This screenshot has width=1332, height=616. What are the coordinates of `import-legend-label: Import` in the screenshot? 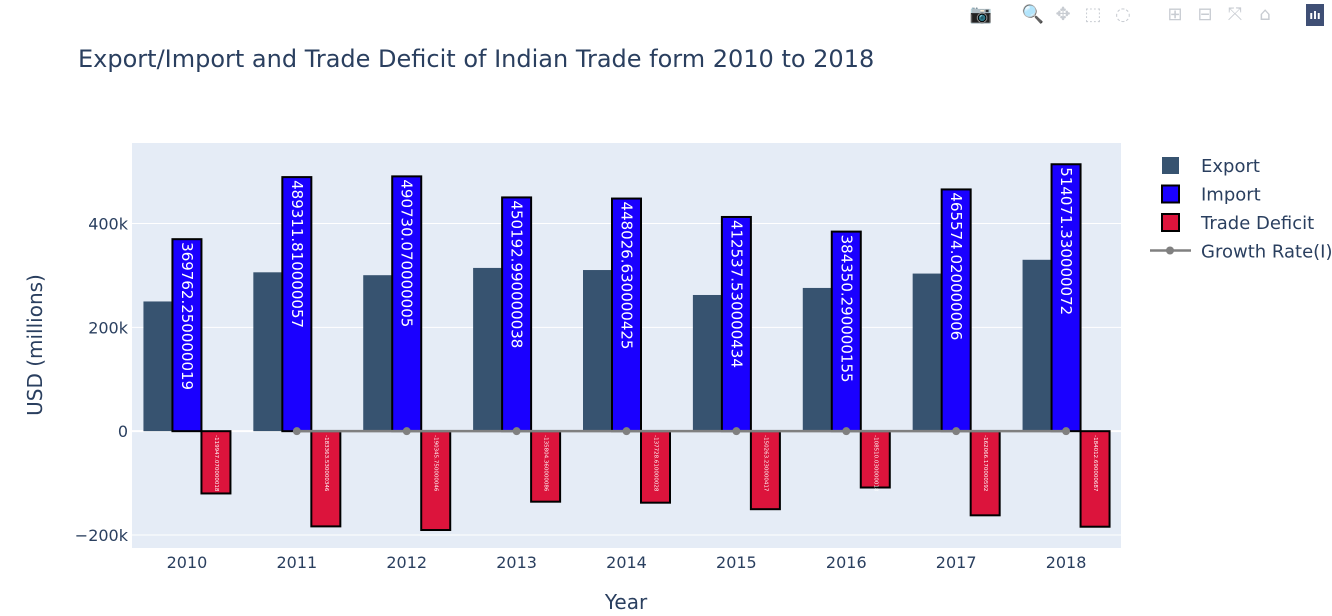 It's located at (1231, 195).